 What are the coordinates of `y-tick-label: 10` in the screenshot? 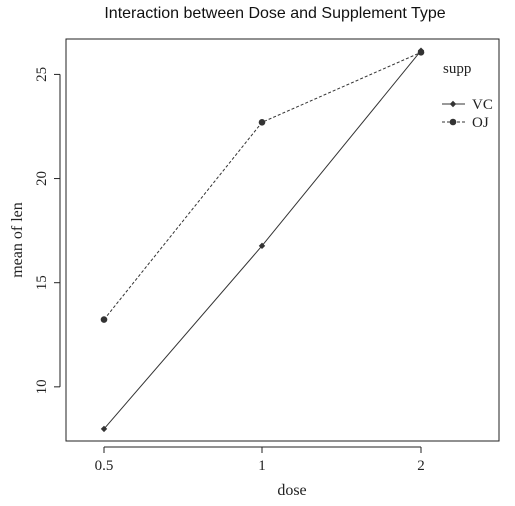 It's located at (42, 386).